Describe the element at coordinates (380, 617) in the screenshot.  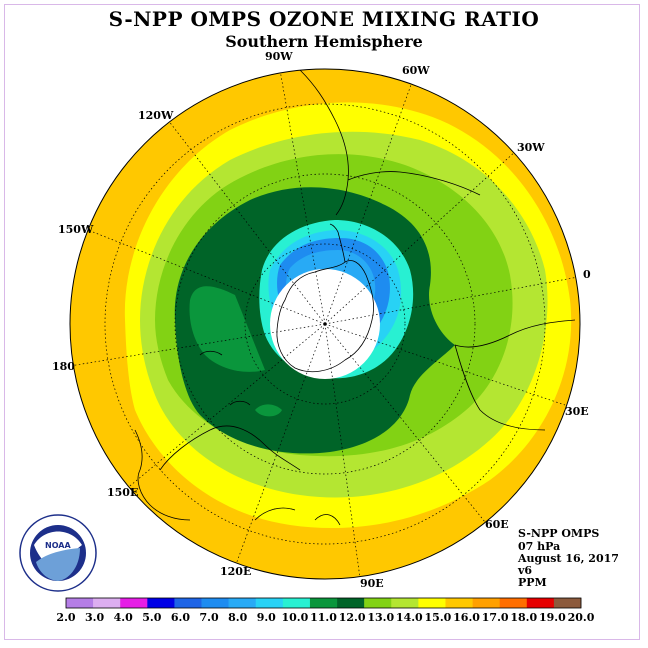
I see `colorbar-tick-label: 13.0` at that location.